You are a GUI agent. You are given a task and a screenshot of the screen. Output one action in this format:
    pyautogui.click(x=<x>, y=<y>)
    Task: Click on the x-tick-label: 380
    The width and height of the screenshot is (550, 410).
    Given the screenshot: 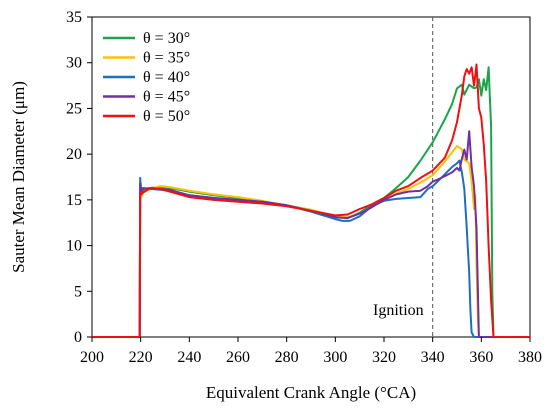 What is the action you would take?
    pyautogui.click(x=530, y=357)
    